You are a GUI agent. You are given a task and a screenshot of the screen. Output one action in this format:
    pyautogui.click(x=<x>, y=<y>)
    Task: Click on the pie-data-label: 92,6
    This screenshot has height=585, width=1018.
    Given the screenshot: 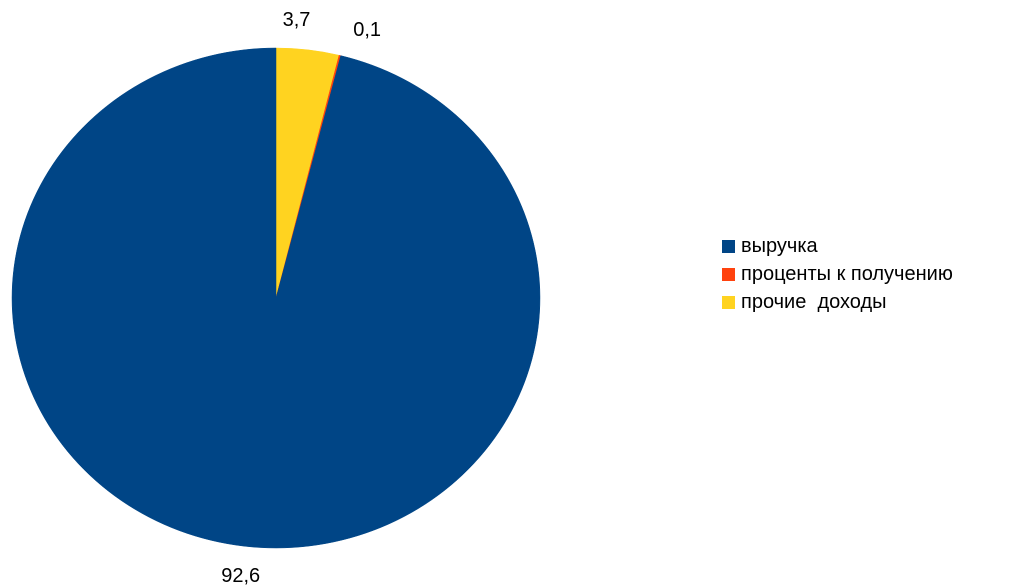 What is the action you would take?
    pyautogui.click(x=240, y=575)
    